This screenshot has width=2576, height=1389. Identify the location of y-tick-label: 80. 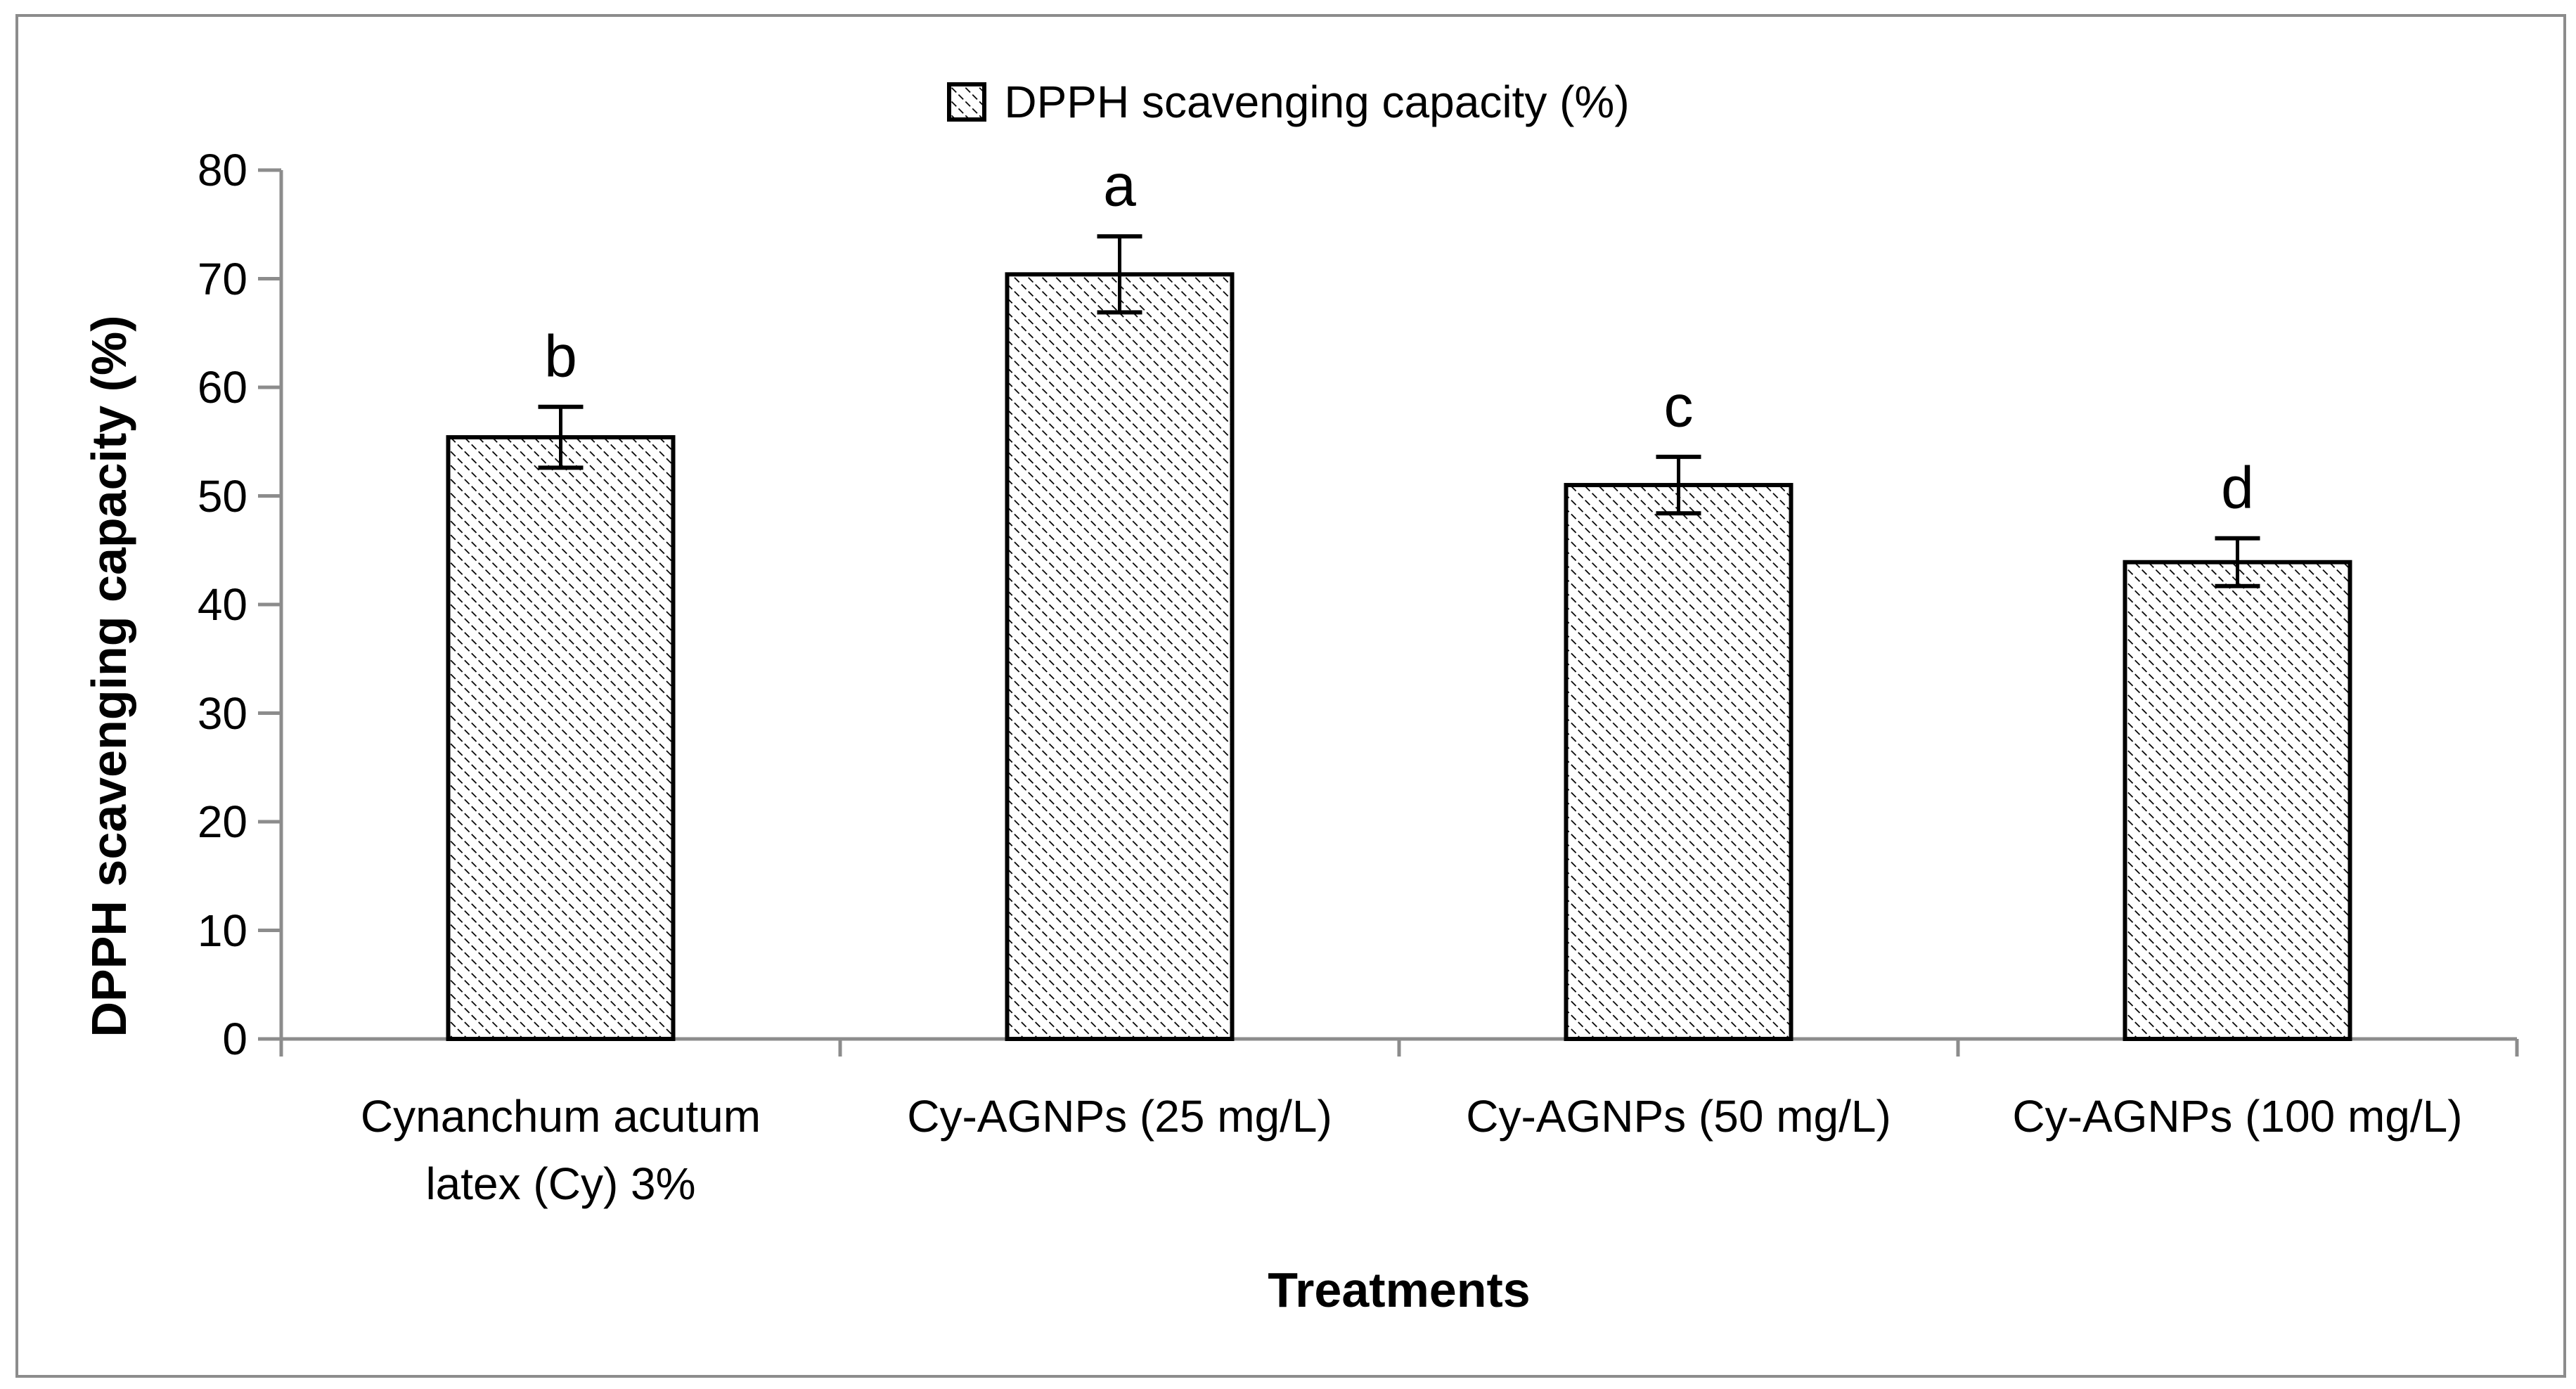
(222, 170).